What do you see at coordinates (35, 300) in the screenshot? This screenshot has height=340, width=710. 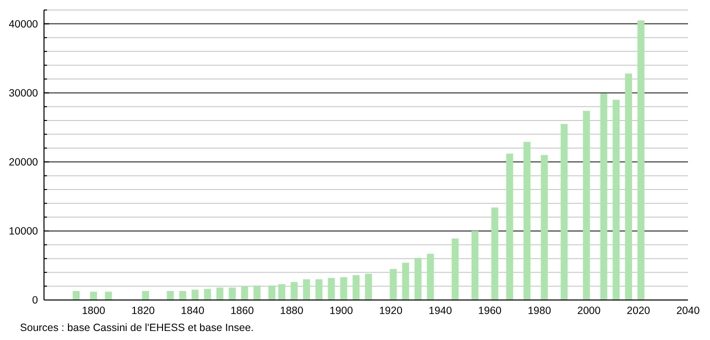 I see `y-tick-label: 0` at bounding box center [35, 300].